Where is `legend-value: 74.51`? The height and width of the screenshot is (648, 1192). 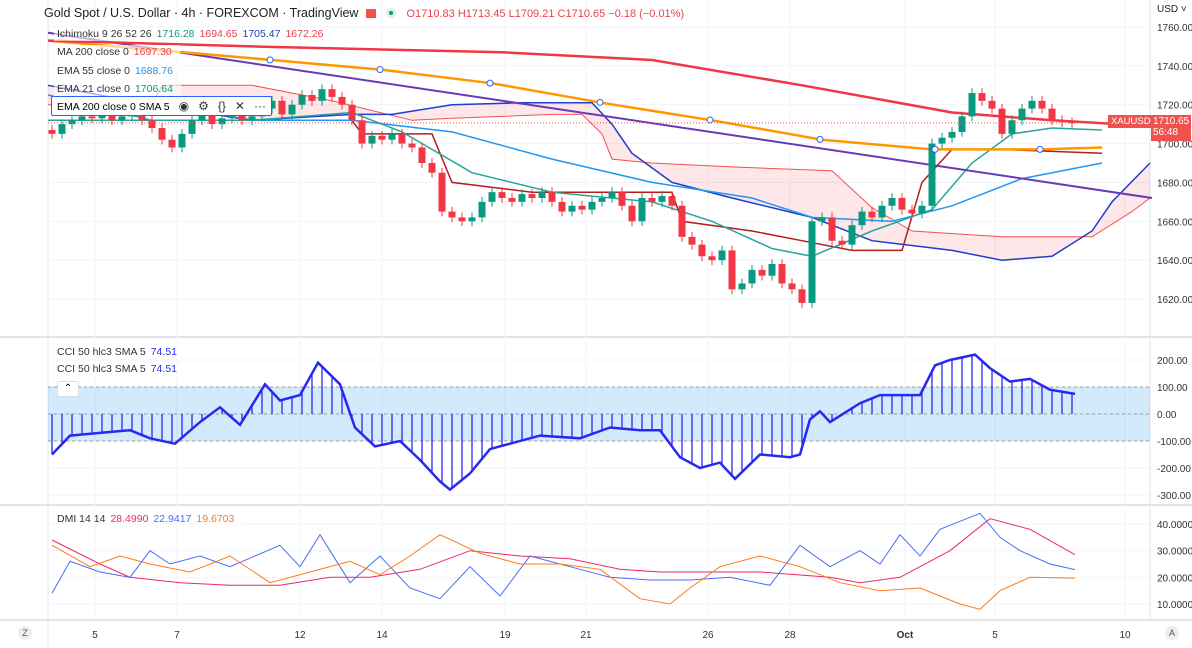 legend-value: 74.51 is located at coordinates (163, 352).